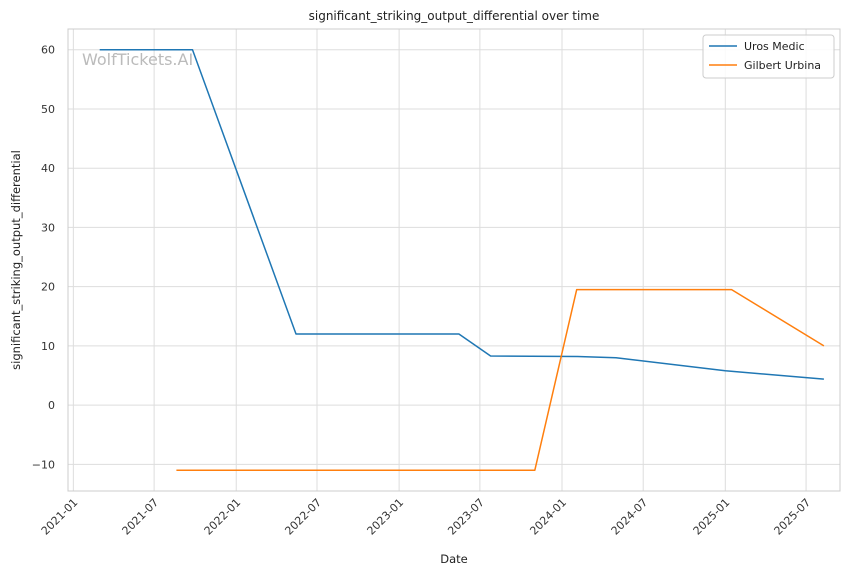  Describe the element at coordinates (16, 260) in the screenshot. I see `y-axis-label: significant_striking_output_differential` at that location.